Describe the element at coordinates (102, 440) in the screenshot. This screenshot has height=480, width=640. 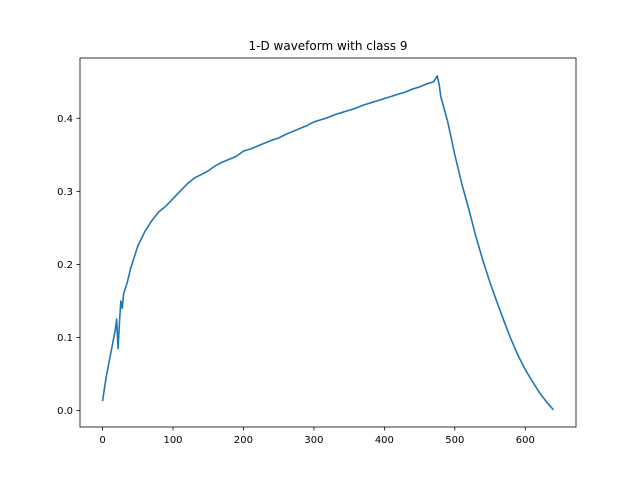
I see `x-tick-label: 0` at that location.